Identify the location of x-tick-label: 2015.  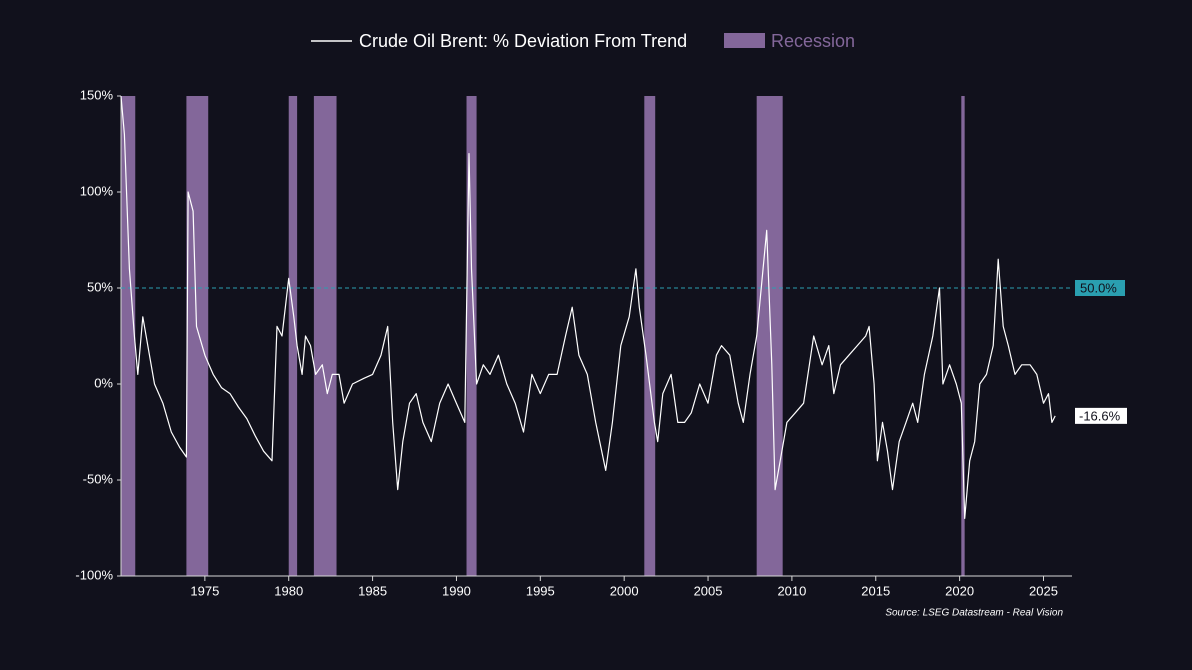
(875, 590).